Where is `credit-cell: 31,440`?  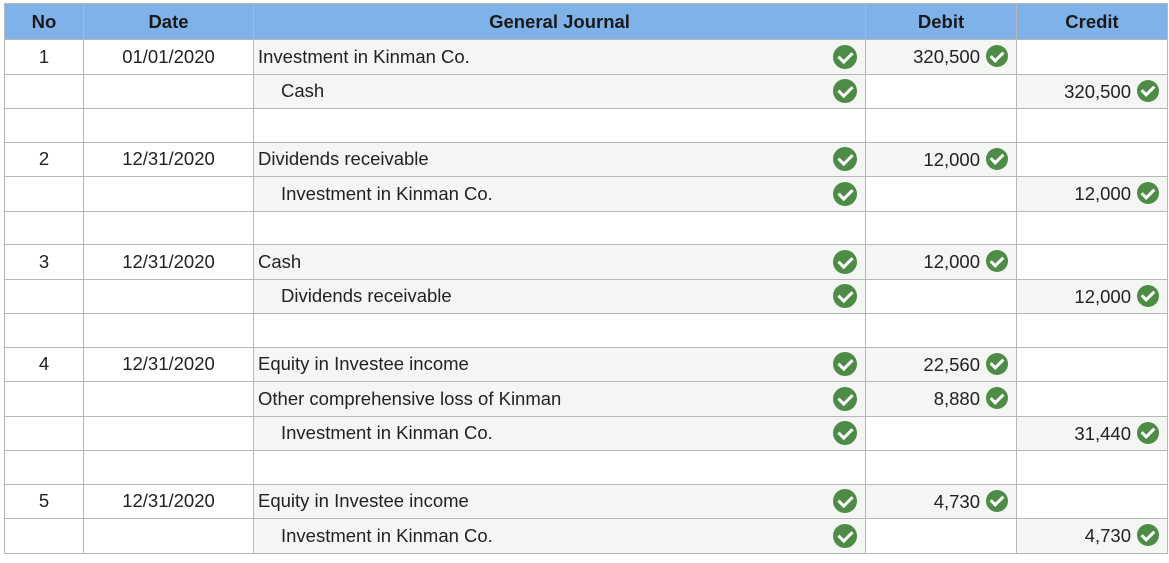 credit-cell: 31,440 is located at coordinates (1092, 433).